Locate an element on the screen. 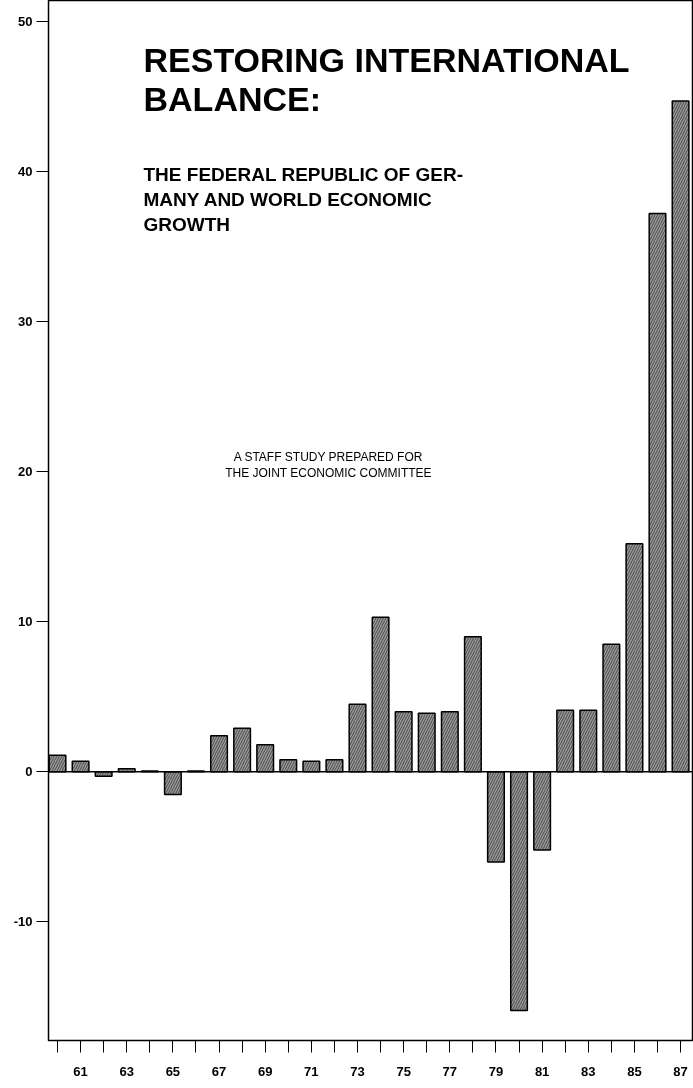 This screenshot has width=693, height=1088. text: RESTORING INTERNATIONAL BALANCE: is located at coordinates (386, 79).